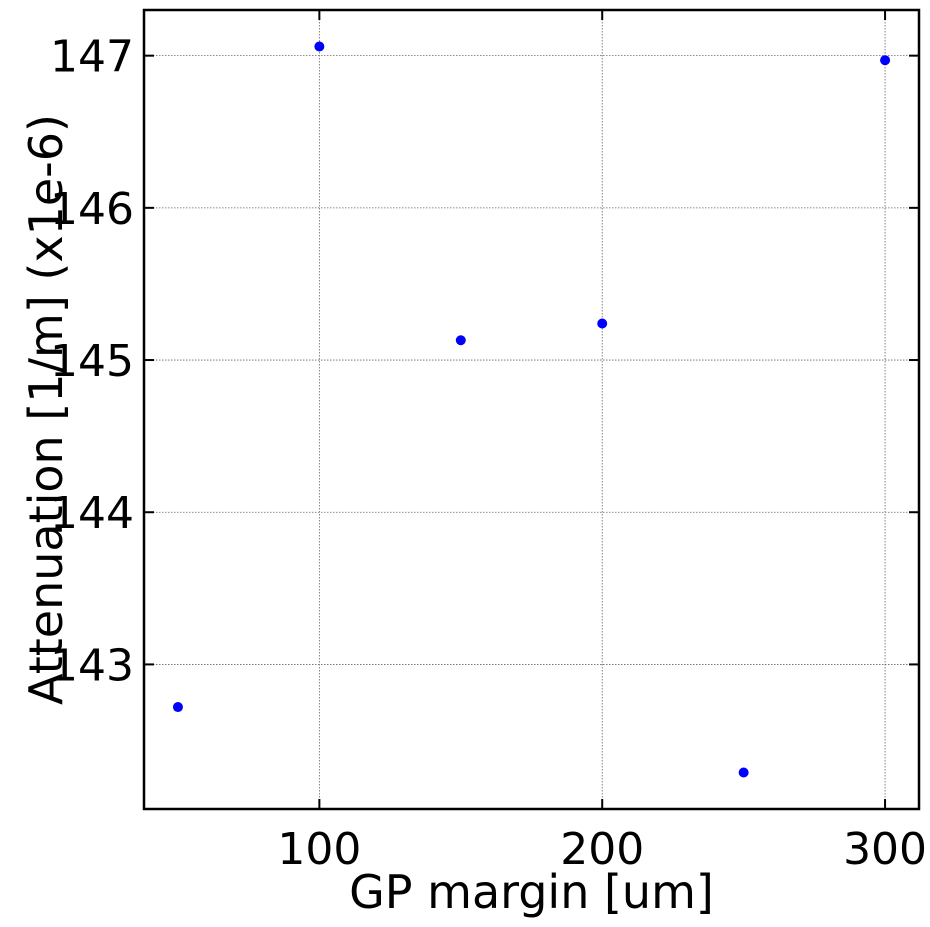  Describe the element at coordinates (531, 892) in the screenshot. I see `x-axis-title: GP margin [um]` at that location.